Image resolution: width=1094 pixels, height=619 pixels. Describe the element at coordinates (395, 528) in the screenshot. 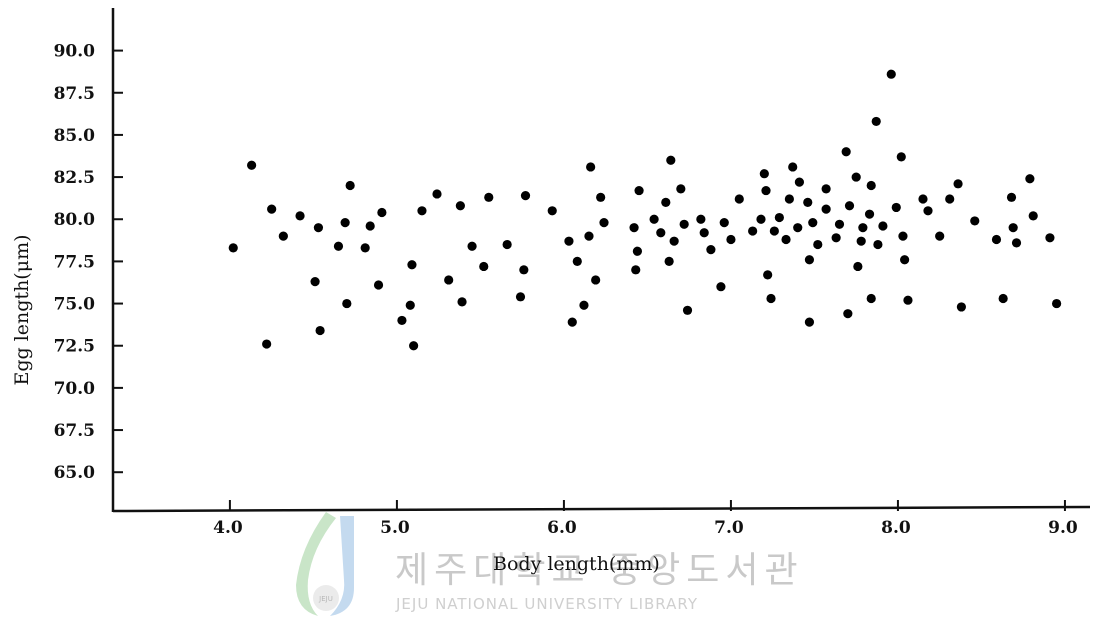

I see `x-tick-label: 5.0` at that location.